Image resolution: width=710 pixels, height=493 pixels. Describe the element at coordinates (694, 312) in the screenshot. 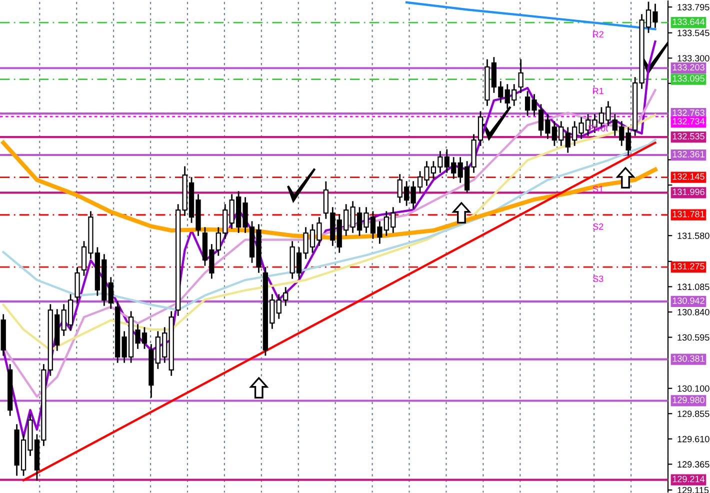

I see `y-tick-label: 130.840` at that location.